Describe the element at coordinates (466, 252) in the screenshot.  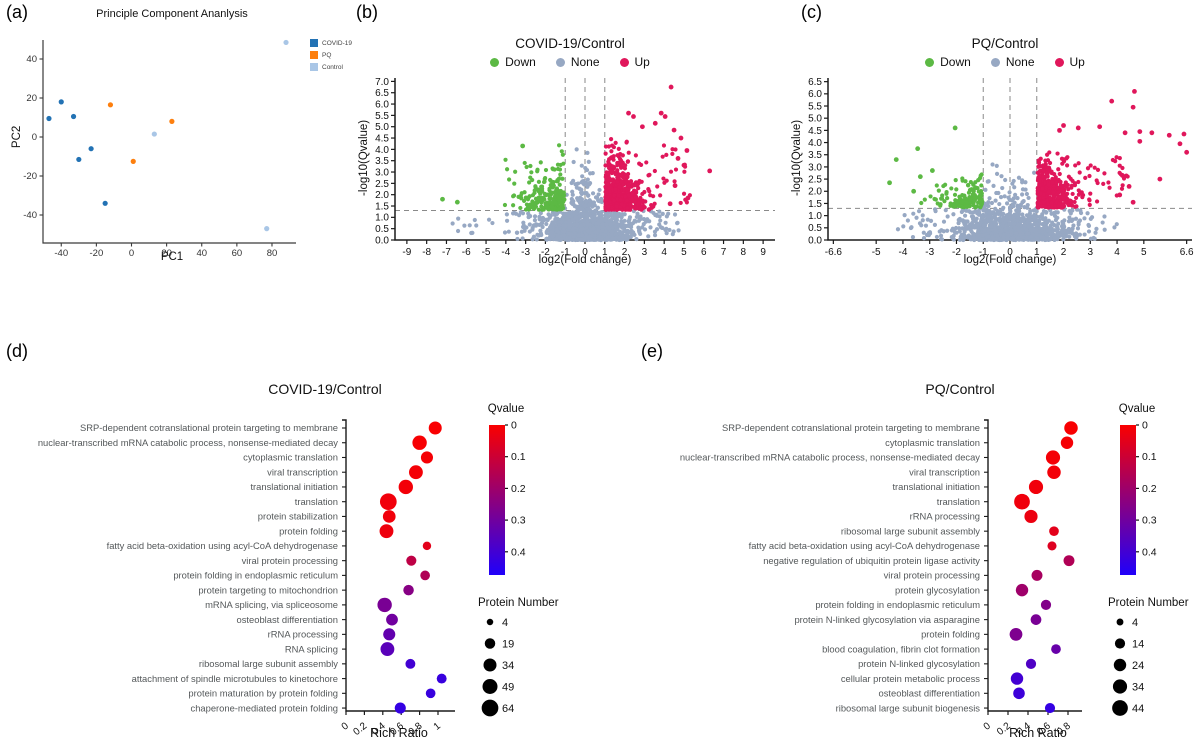
I see `svg-text: -6` at that location.